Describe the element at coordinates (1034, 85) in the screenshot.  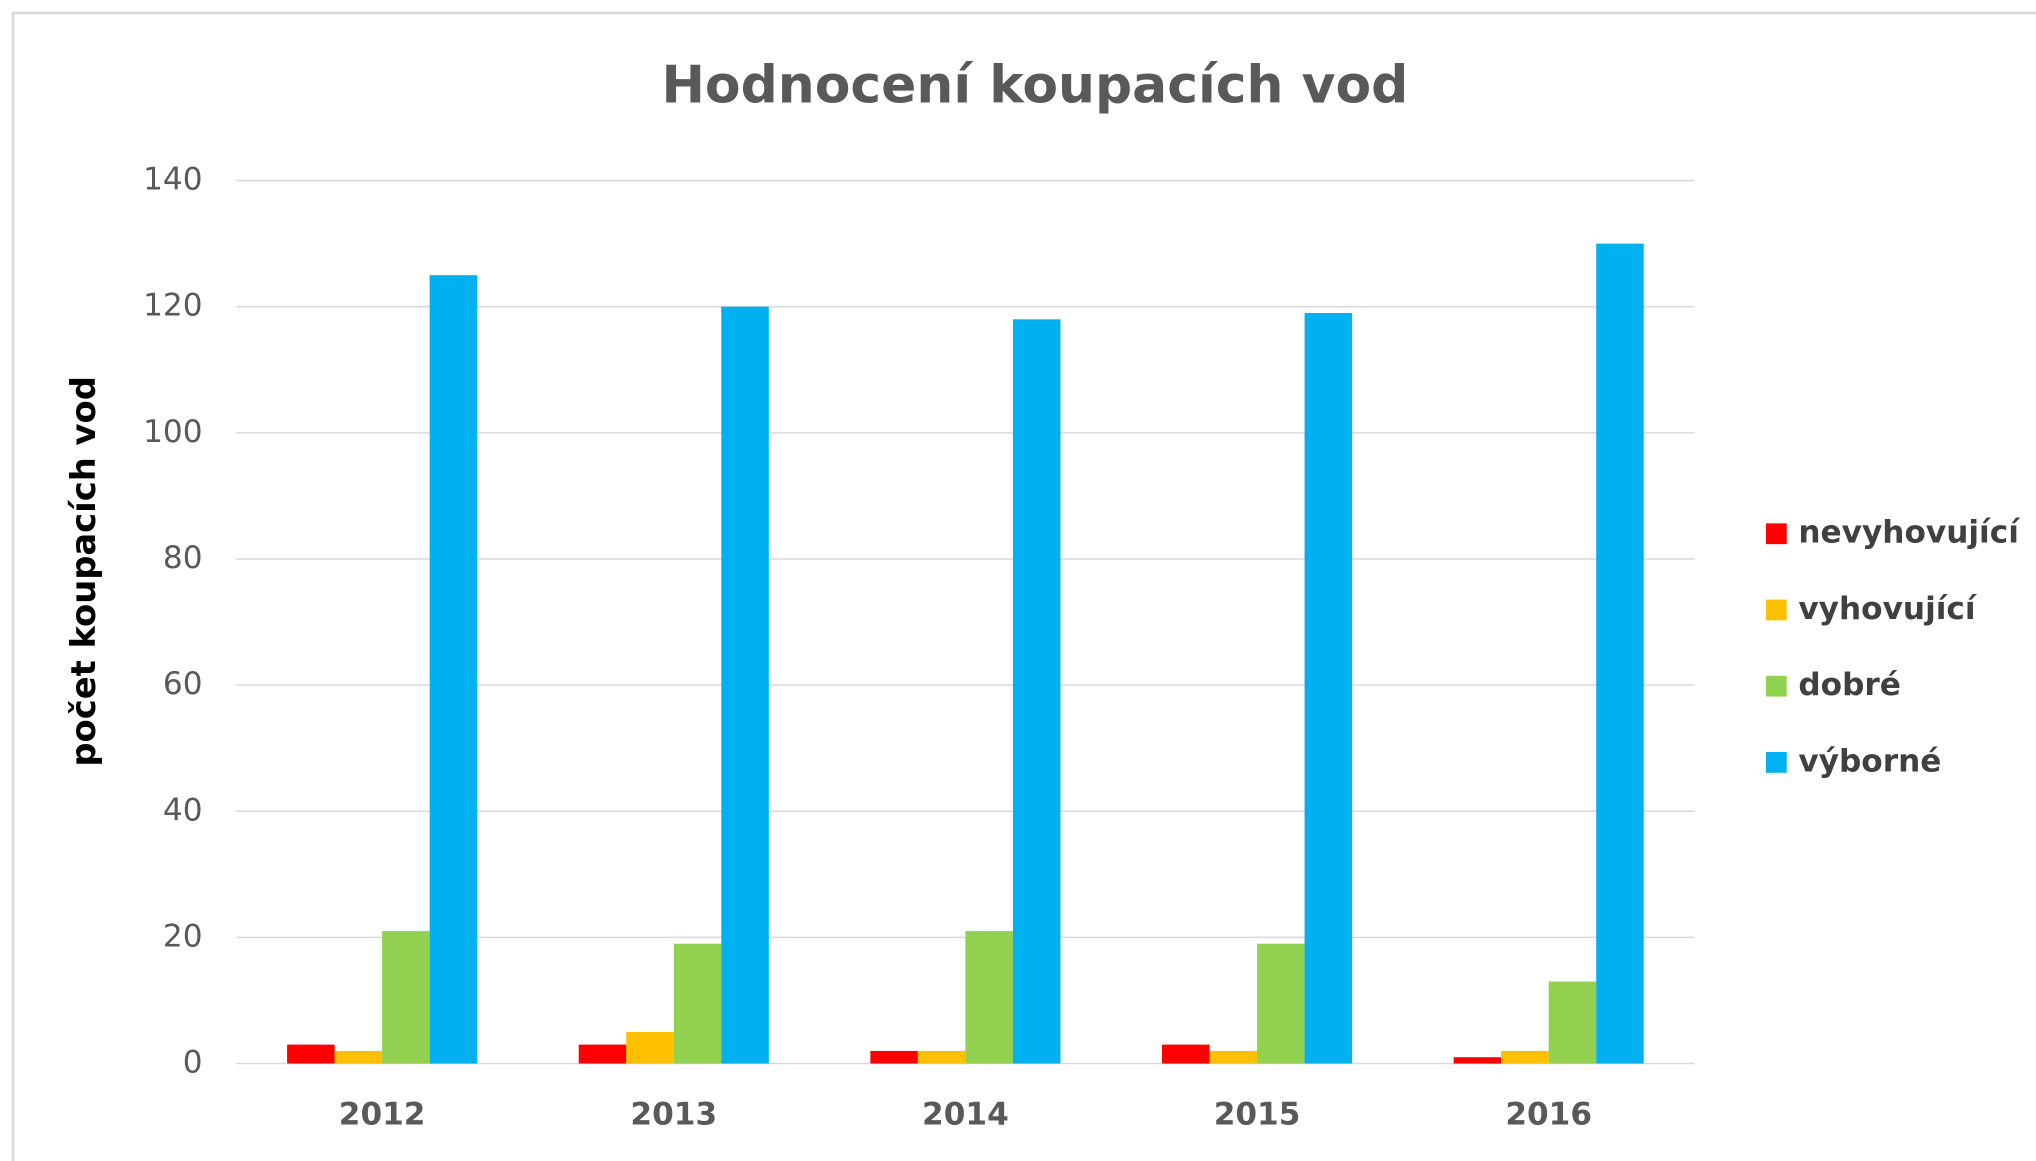
I see `chart-title: Hodnocení koupacích vod` at that location.